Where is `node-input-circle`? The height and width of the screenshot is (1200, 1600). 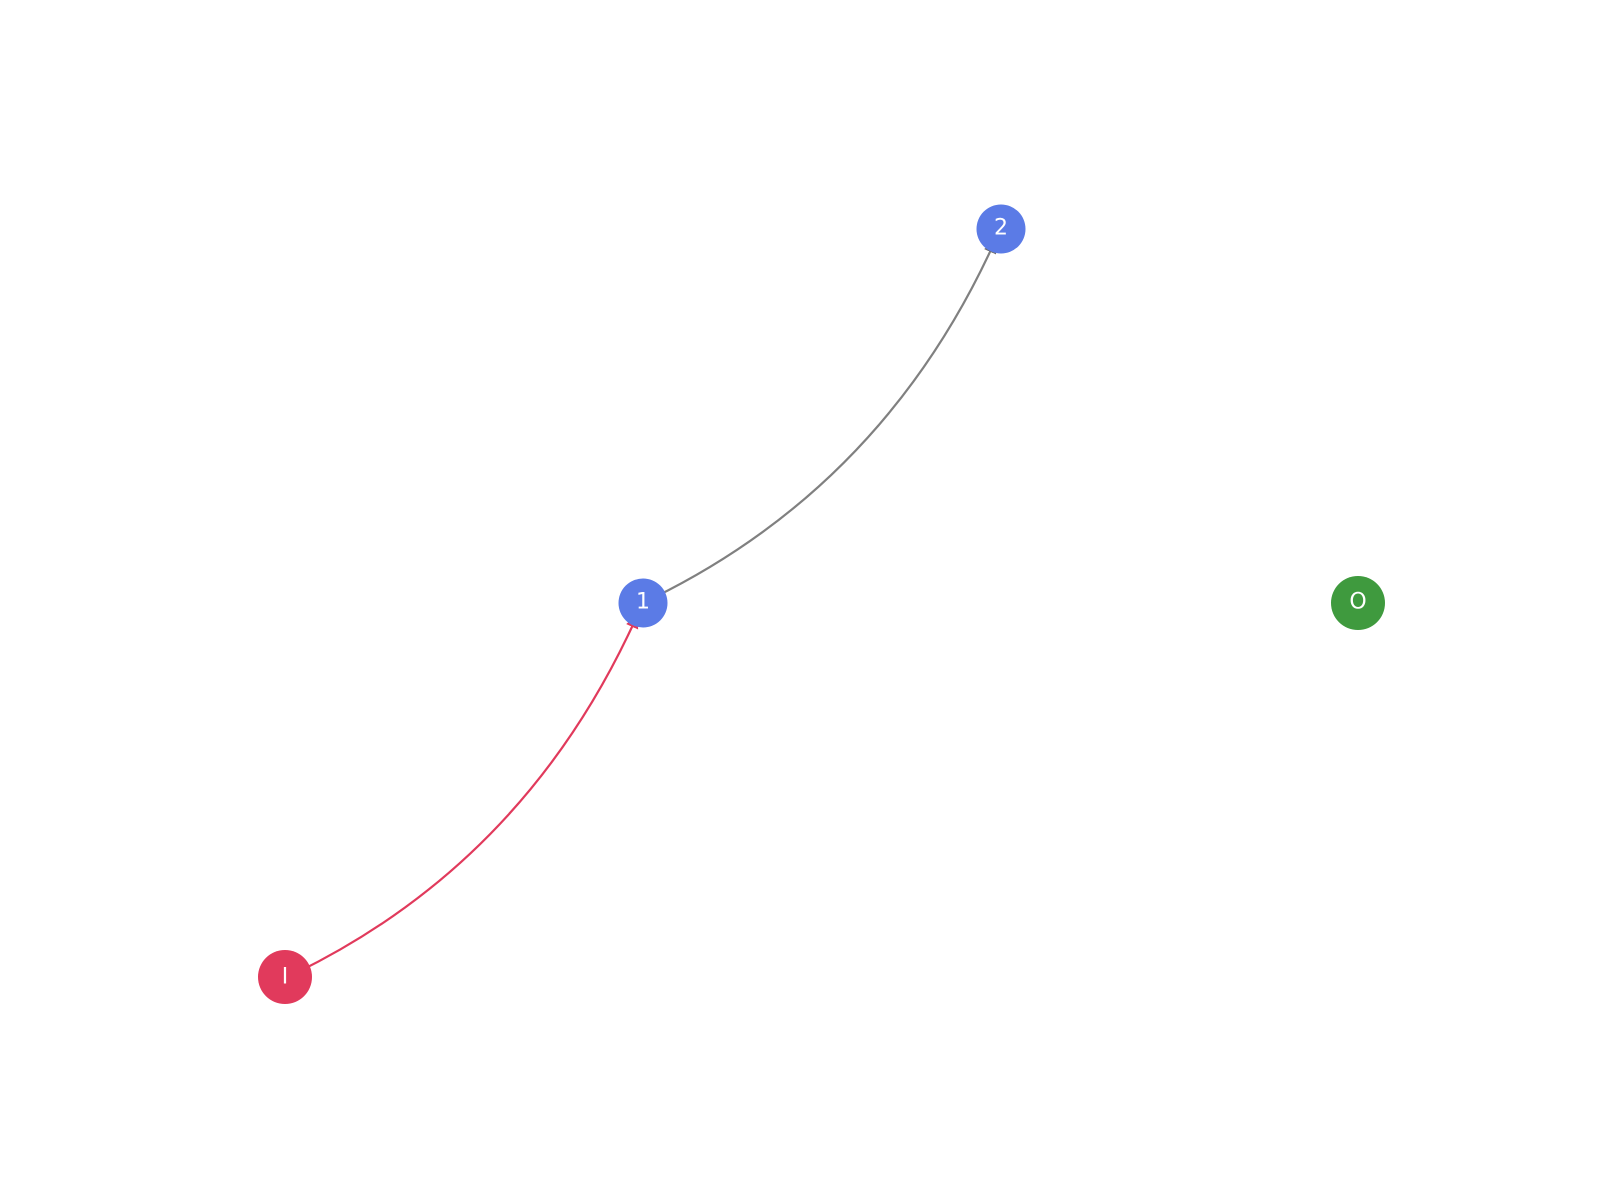 node-input-circle is located at coordinates (285, 977).